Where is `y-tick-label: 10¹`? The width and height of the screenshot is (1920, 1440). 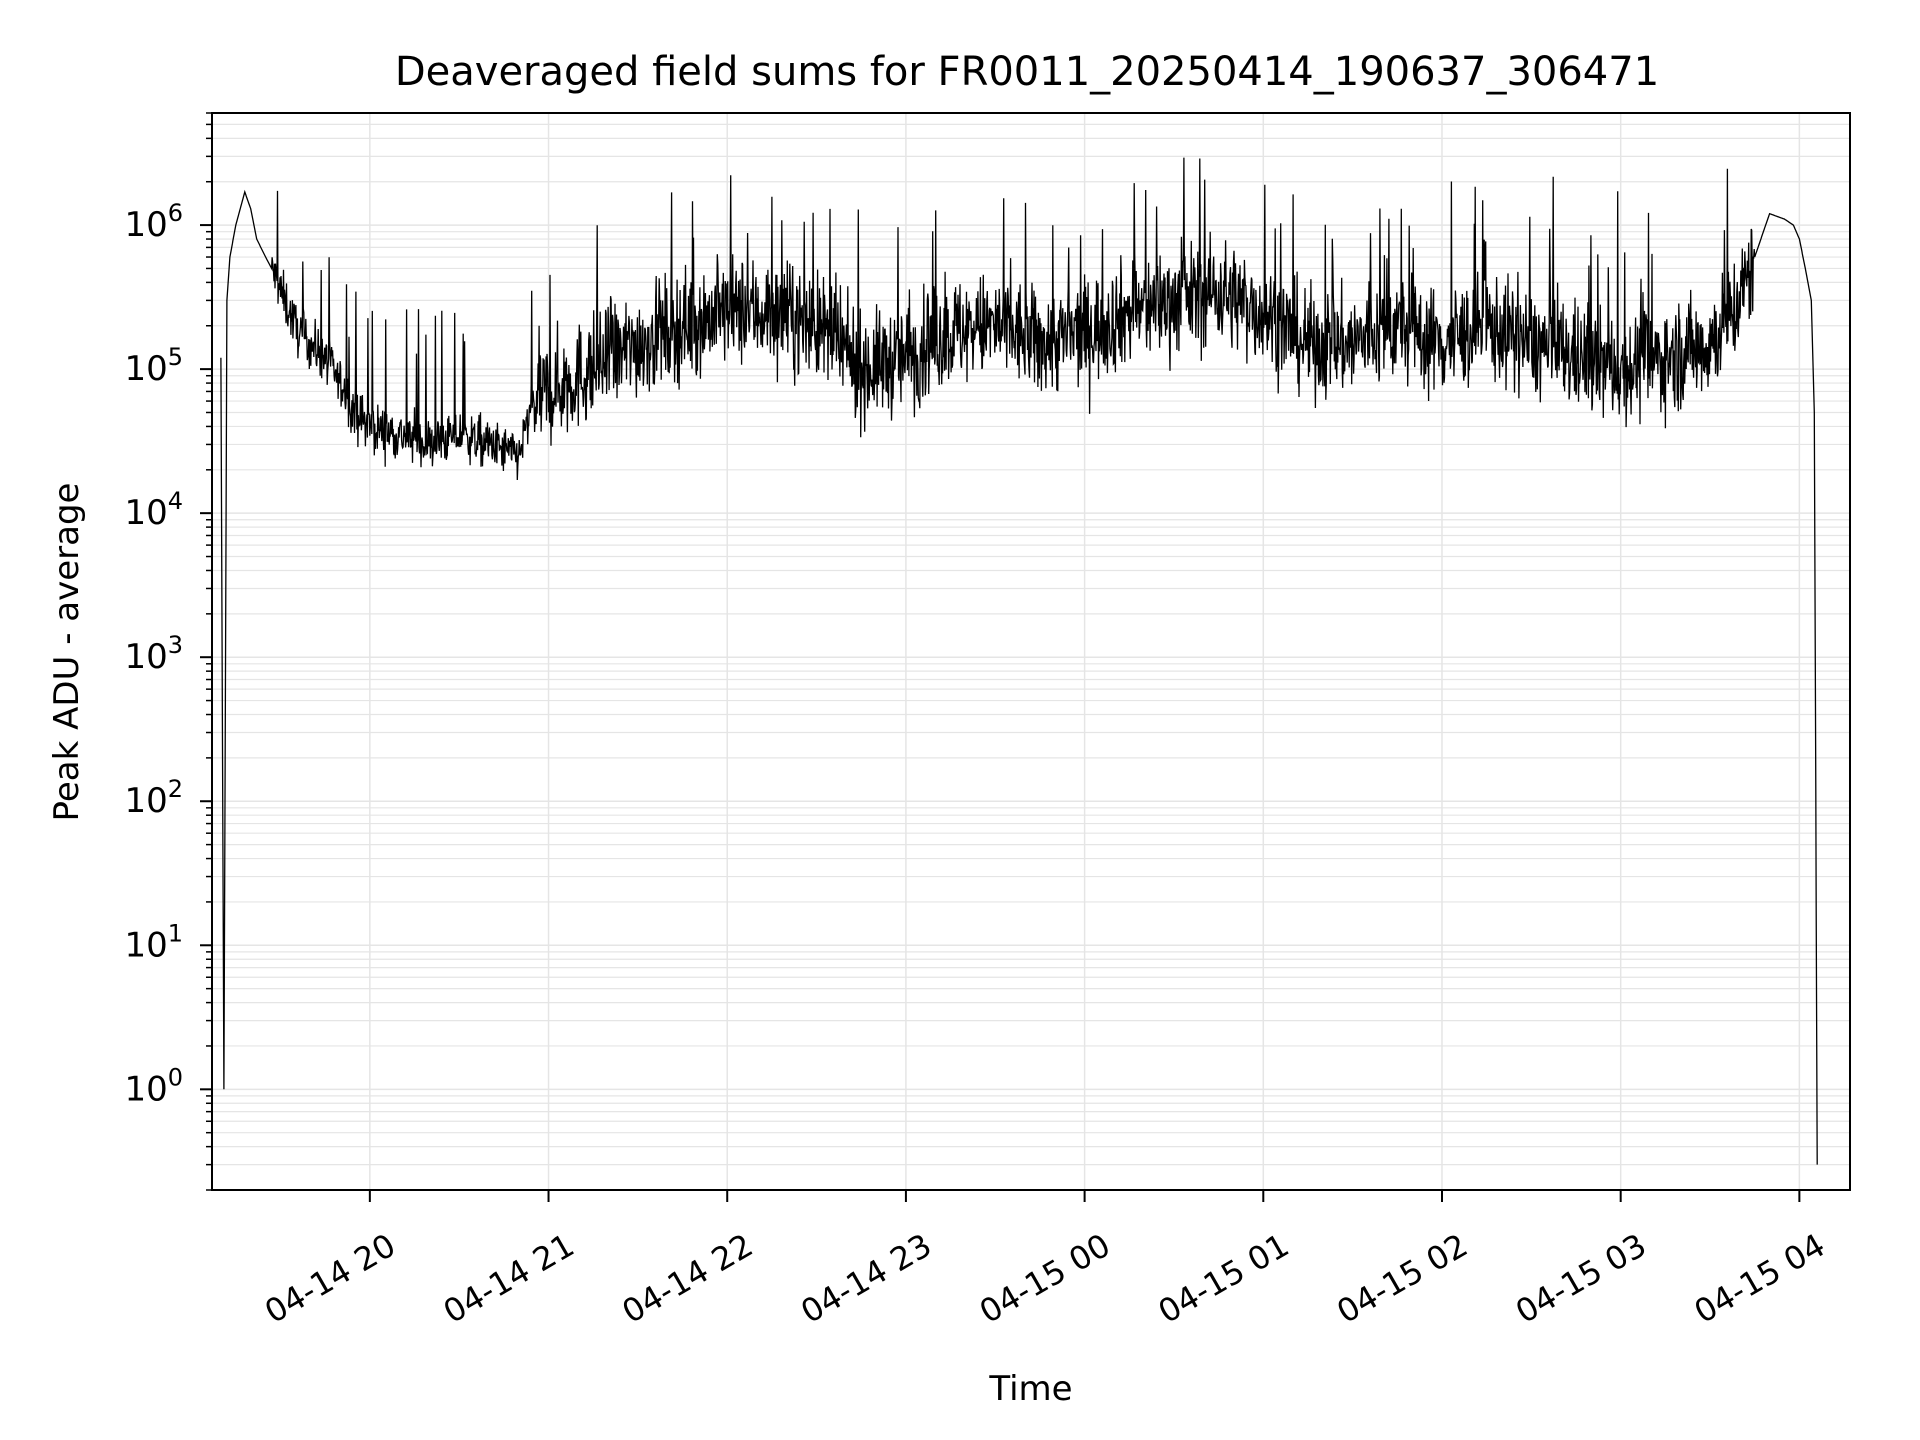 y-tick-label: 10¹ is located at coordinates (153, 942).